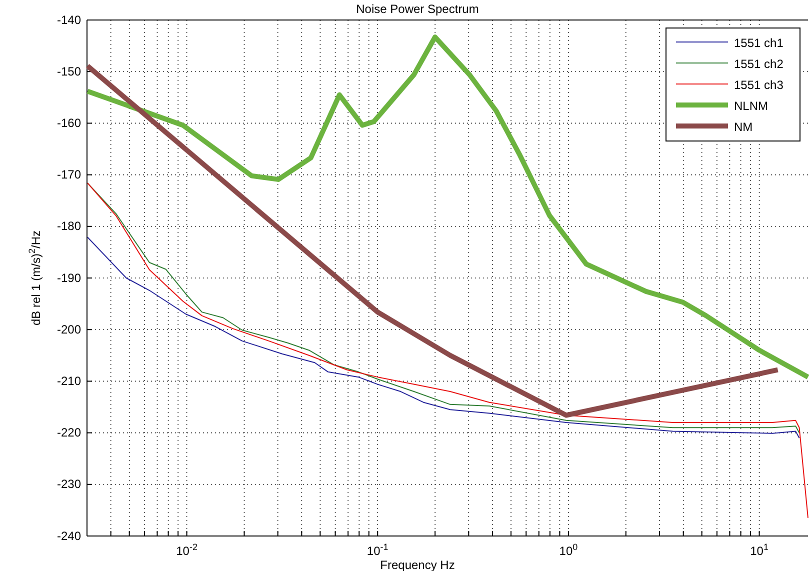 The height and width of the screenshot is (571, 809). Describe the element at coordinates (759, 550) in the screenshot. I see `x-tick-label: 10$^{1}$` at that location.